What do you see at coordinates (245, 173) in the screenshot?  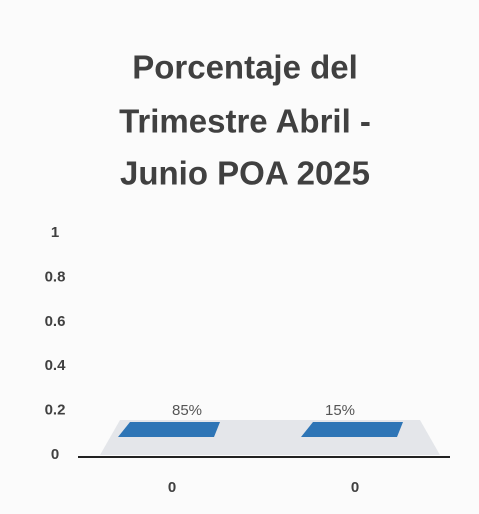 I see `chart-title-line: Junio POA 2025` at bounding box center [245, 173].